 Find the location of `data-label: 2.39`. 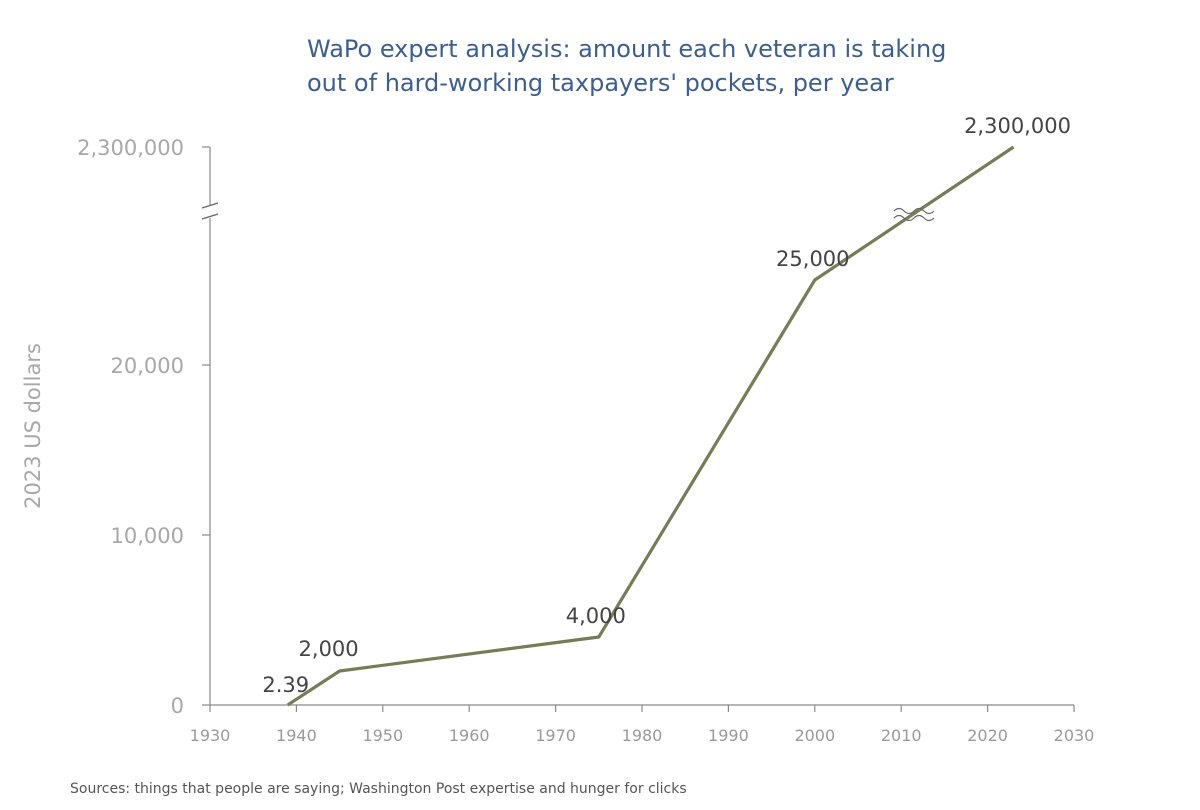

data-label: 2.39 is located at coordinates (285, 685).